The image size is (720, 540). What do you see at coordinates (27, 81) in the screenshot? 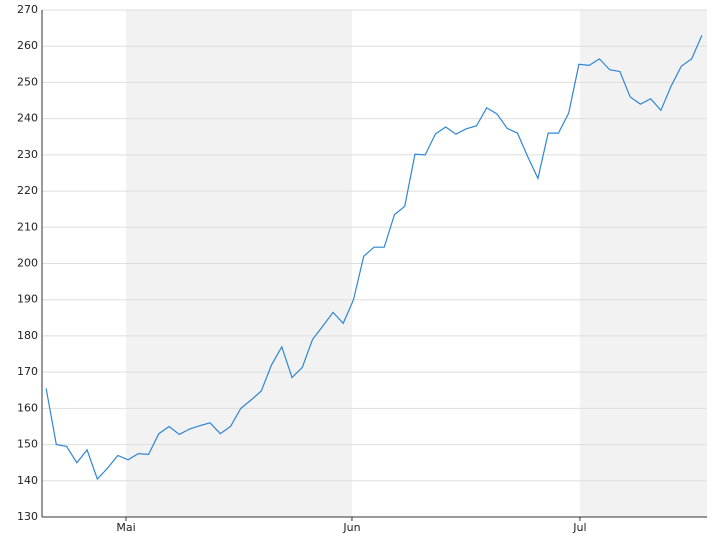
I see `y-tick-label: 250` at bounding box center [27, 81].